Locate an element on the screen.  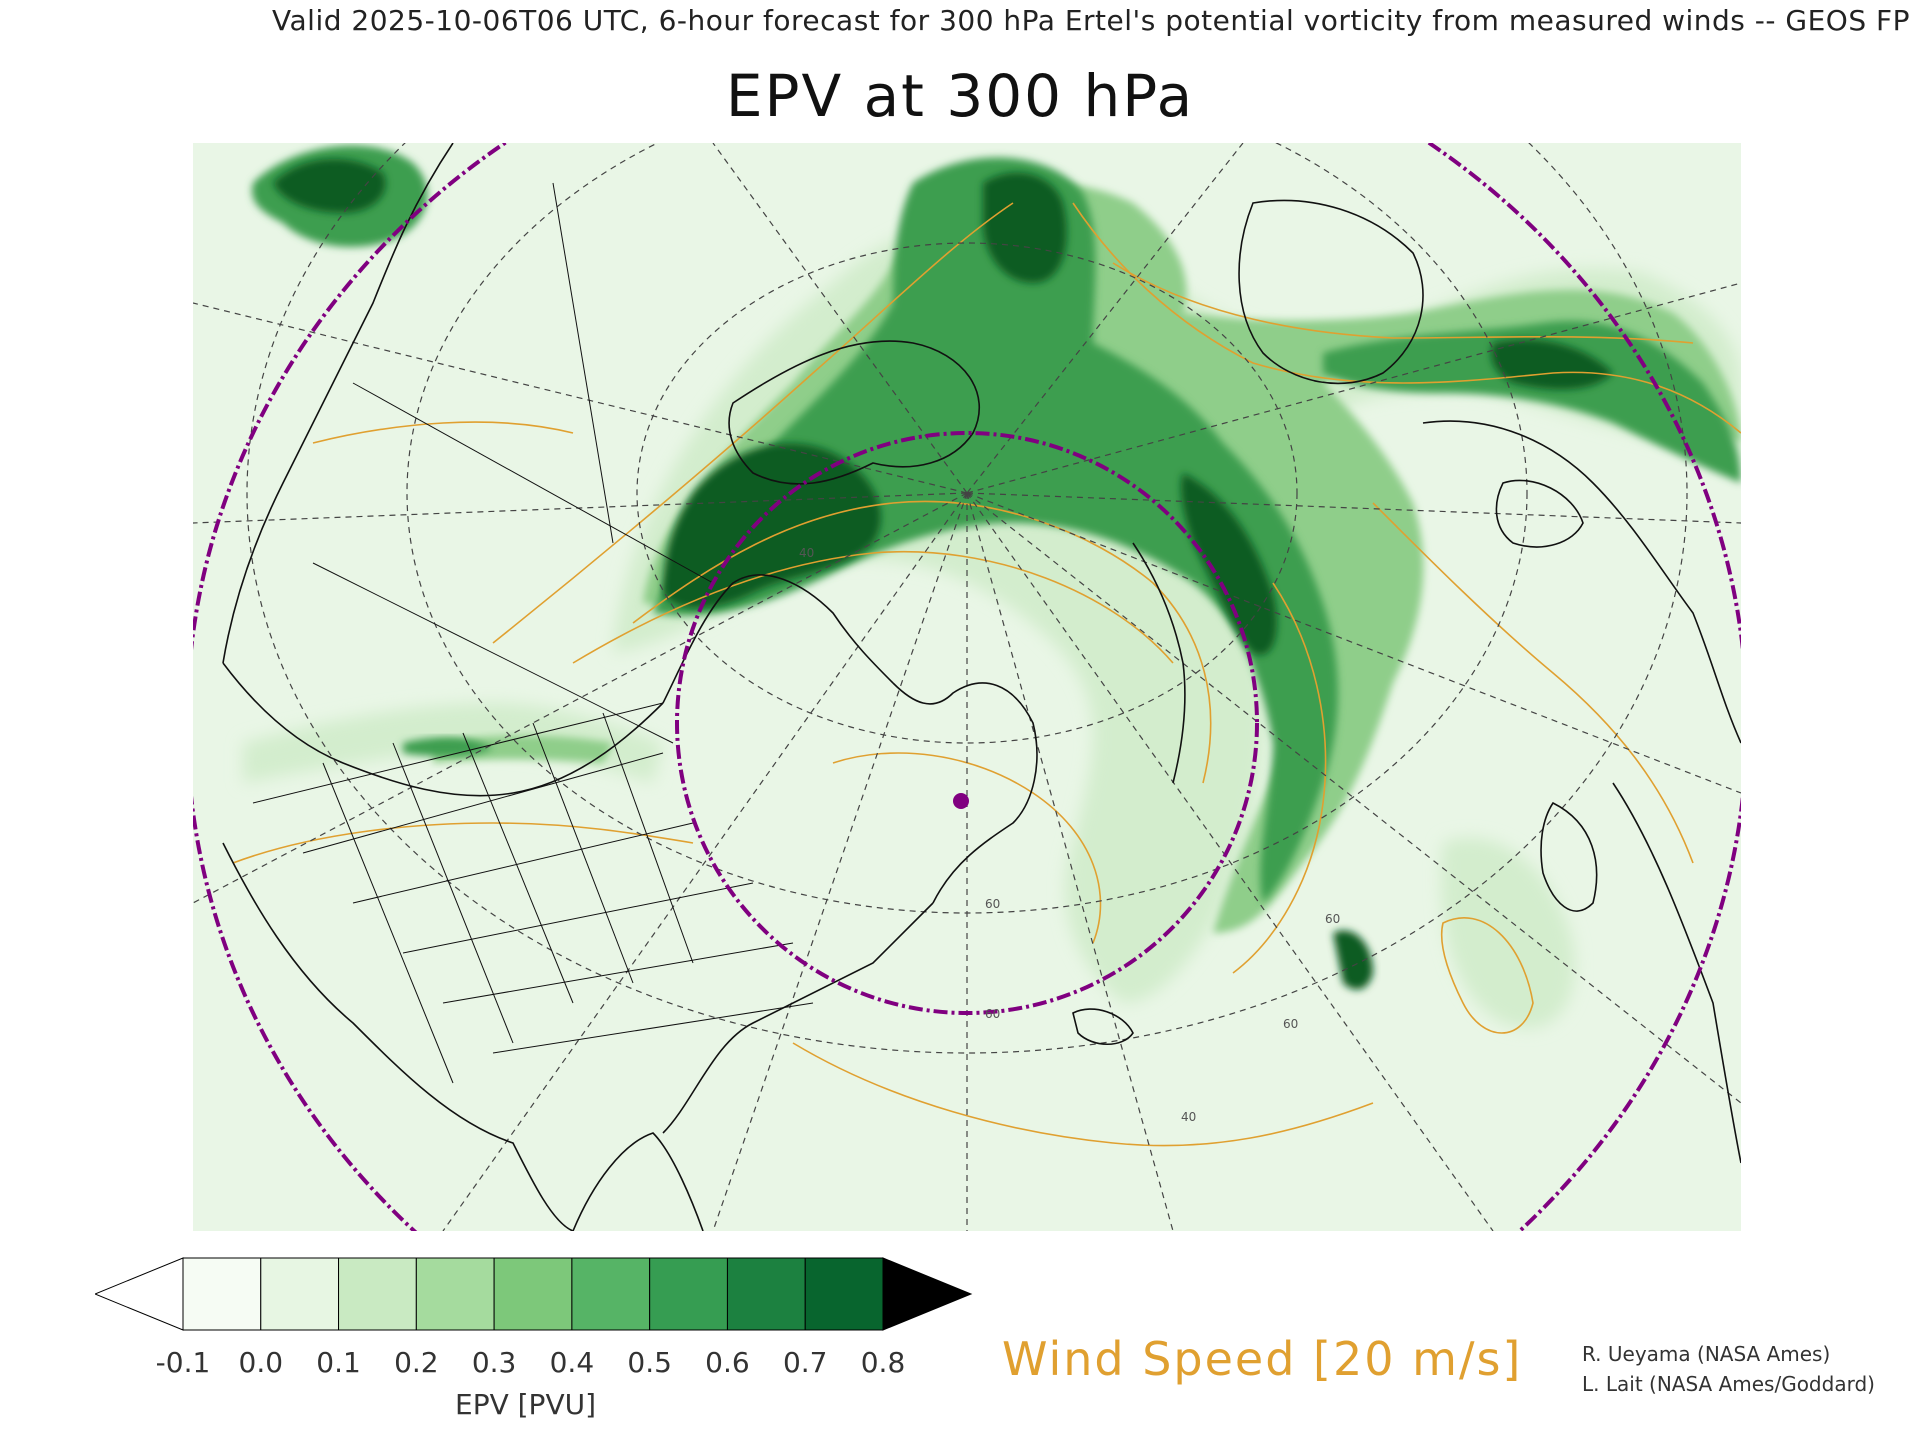
colorbar-label: EPV [PVU] is located at coordinates (526, 1404).